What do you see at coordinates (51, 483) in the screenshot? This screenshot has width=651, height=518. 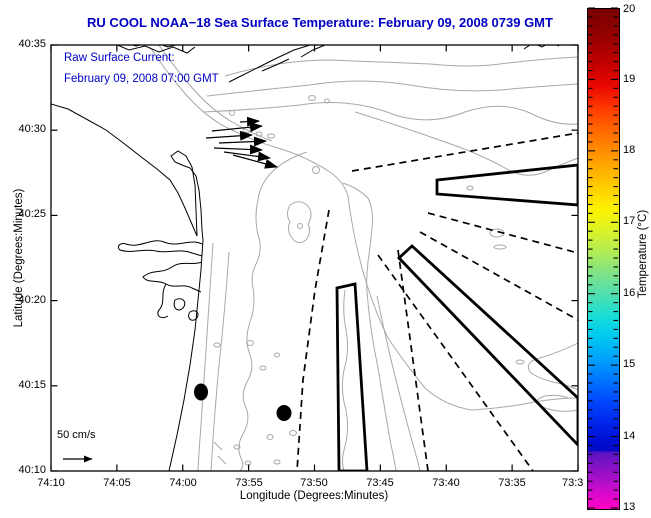 I see `x-tick: 74:10` at bounding box center [51, 483].